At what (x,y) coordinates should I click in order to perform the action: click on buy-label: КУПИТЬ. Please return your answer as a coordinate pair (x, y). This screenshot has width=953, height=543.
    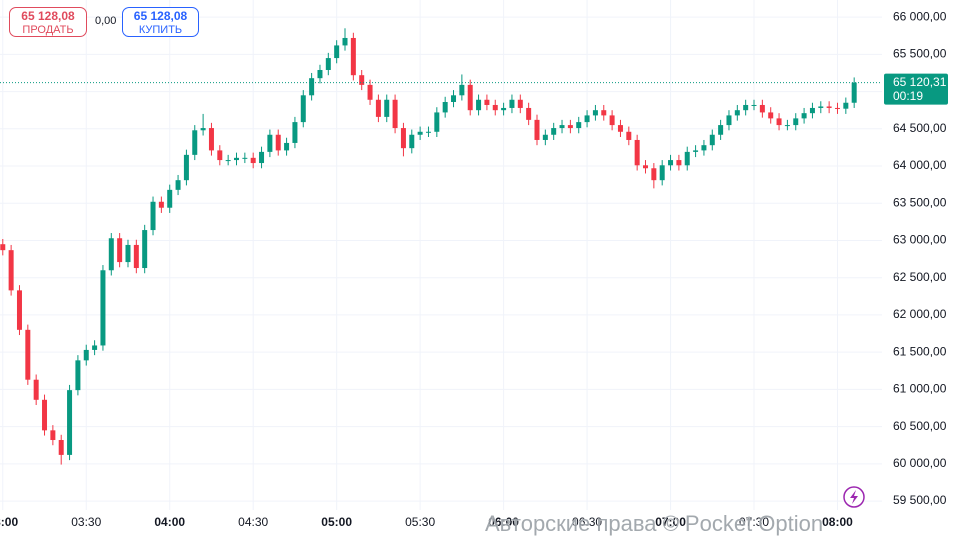
    Looking at the image, I should click on (160, 30).